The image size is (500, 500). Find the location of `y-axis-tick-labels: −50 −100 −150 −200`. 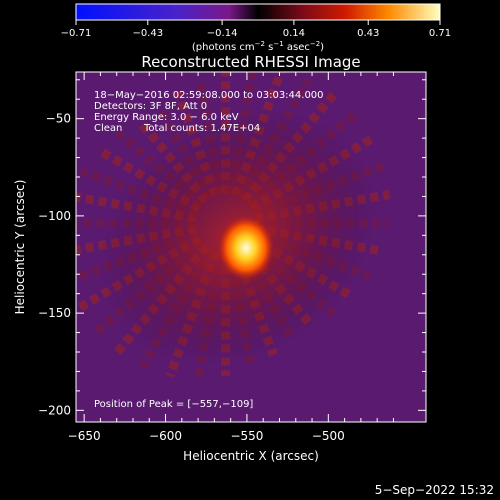

y-axis-tick-labels: −50 −100 −150 −200 is located at coordinates (54, 265).